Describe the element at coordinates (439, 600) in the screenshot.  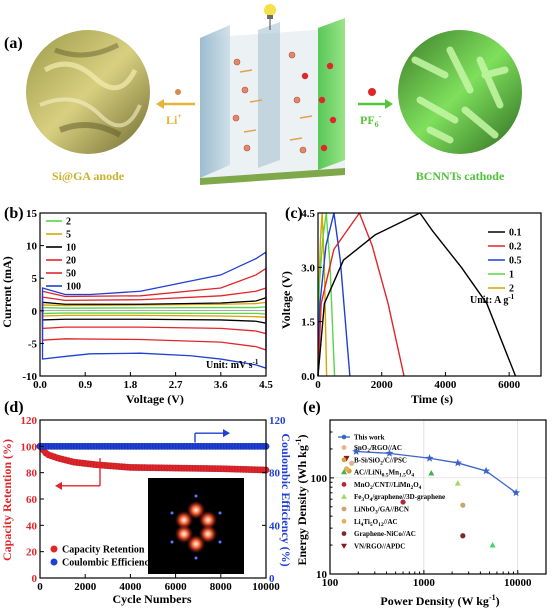
I see `e-xlabel: Power Density (W kg-1)` at that location.